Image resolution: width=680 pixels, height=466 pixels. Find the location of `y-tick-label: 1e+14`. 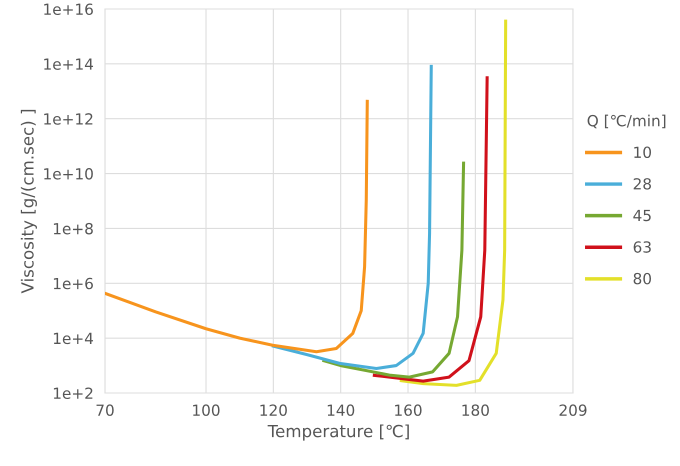

y-tick-label: 1e+14 is located at coordinates (69, 64).